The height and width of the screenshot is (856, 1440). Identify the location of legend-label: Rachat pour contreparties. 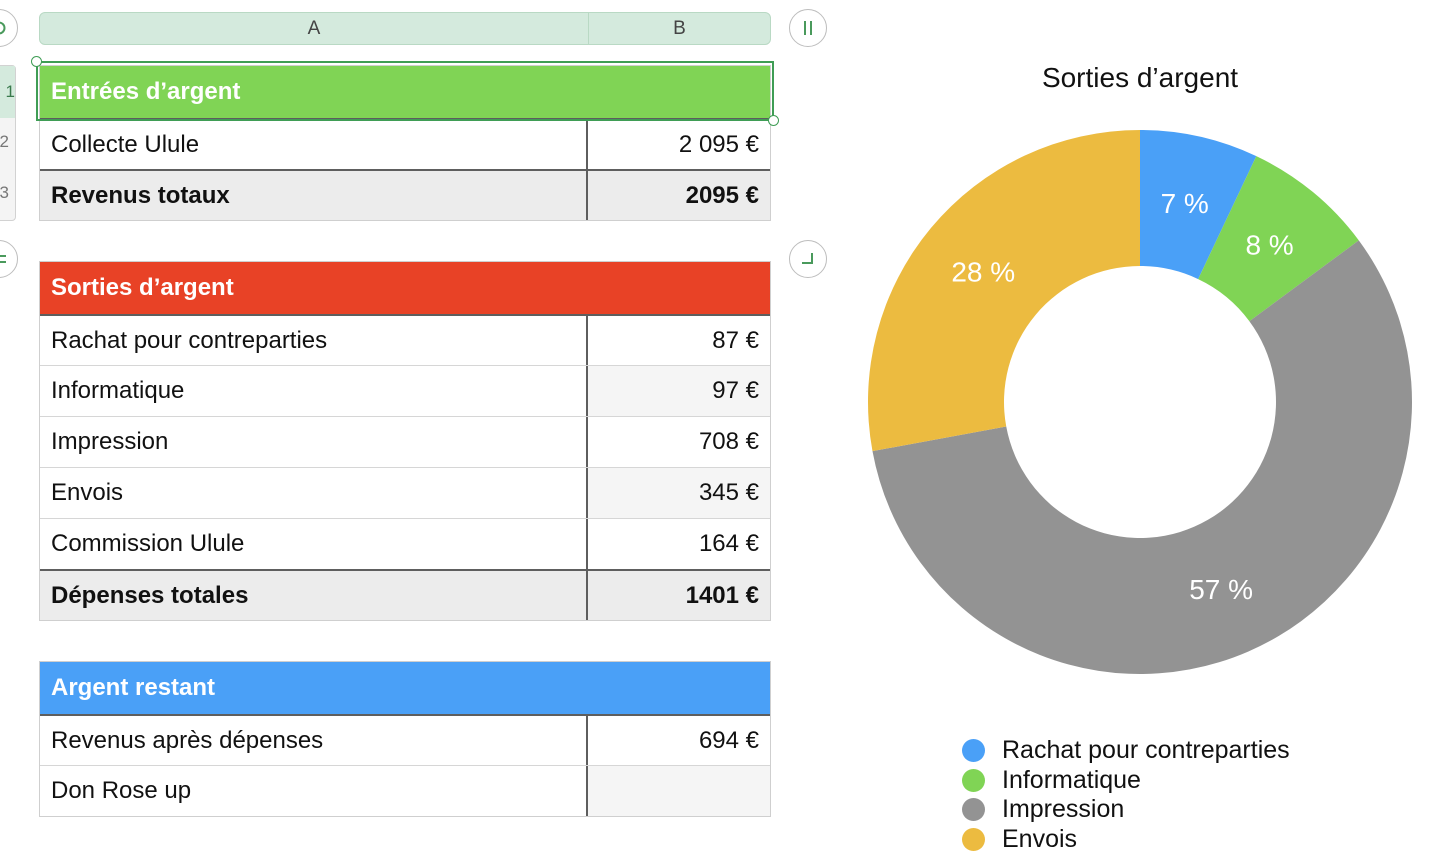
(1146, 750).